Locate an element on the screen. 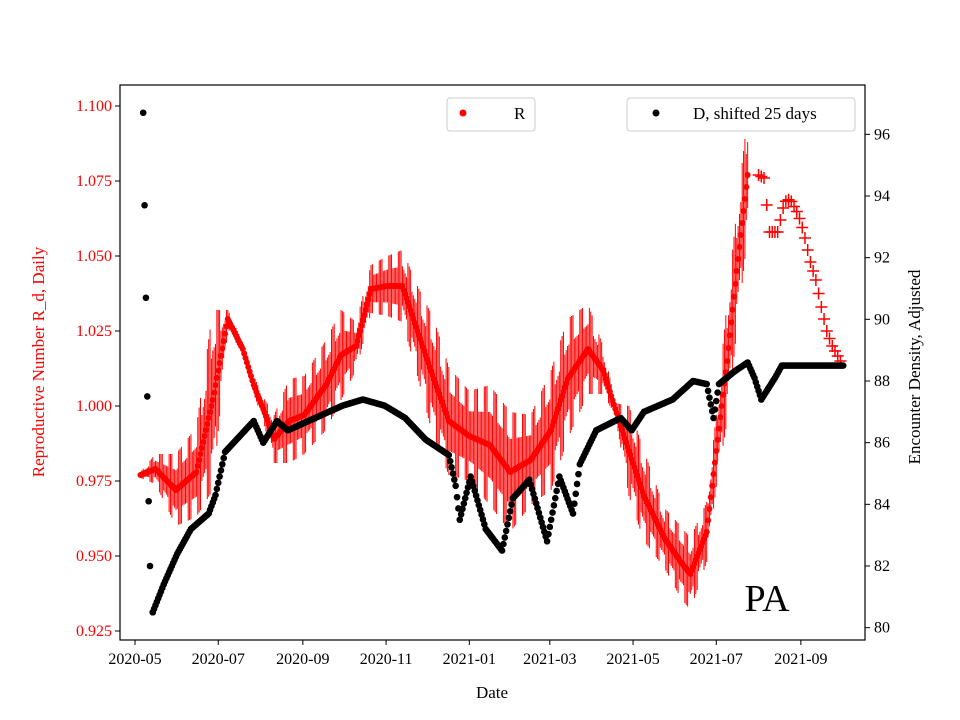 The image size is (960, 720). legend-r-label: R is located at coordinates (520, 113).